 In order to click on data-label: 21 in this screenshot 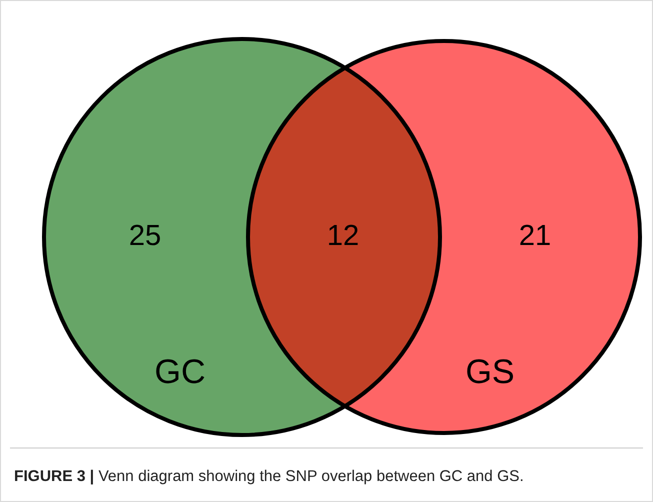, I will do `click(535, 236)`.